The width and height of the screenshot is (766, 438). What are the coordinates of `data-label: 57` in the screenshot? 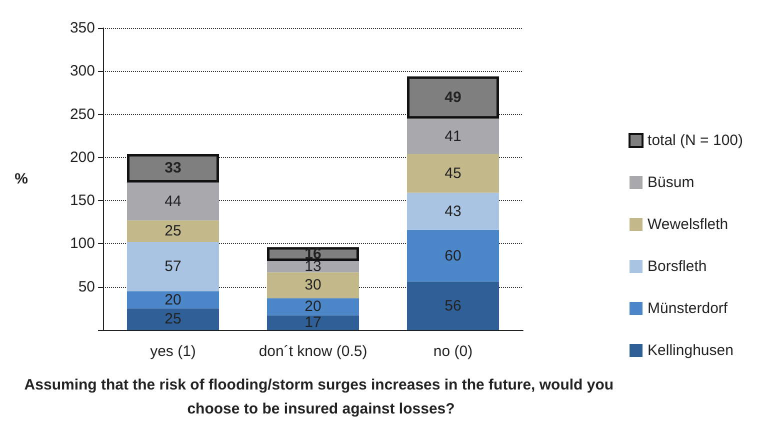 It's located at (173, 267).